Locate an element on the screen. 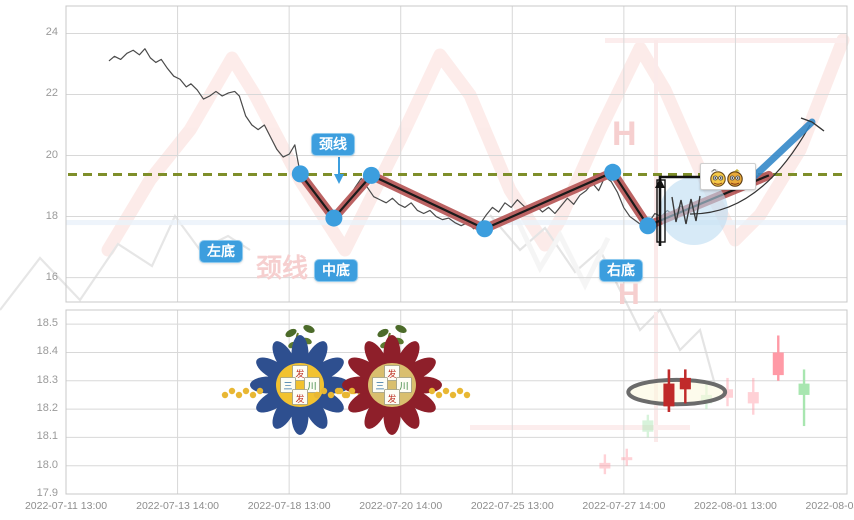 This screenshot has width=854, height=520. flower-left-leaf-r is located at coordinates (309, 329).